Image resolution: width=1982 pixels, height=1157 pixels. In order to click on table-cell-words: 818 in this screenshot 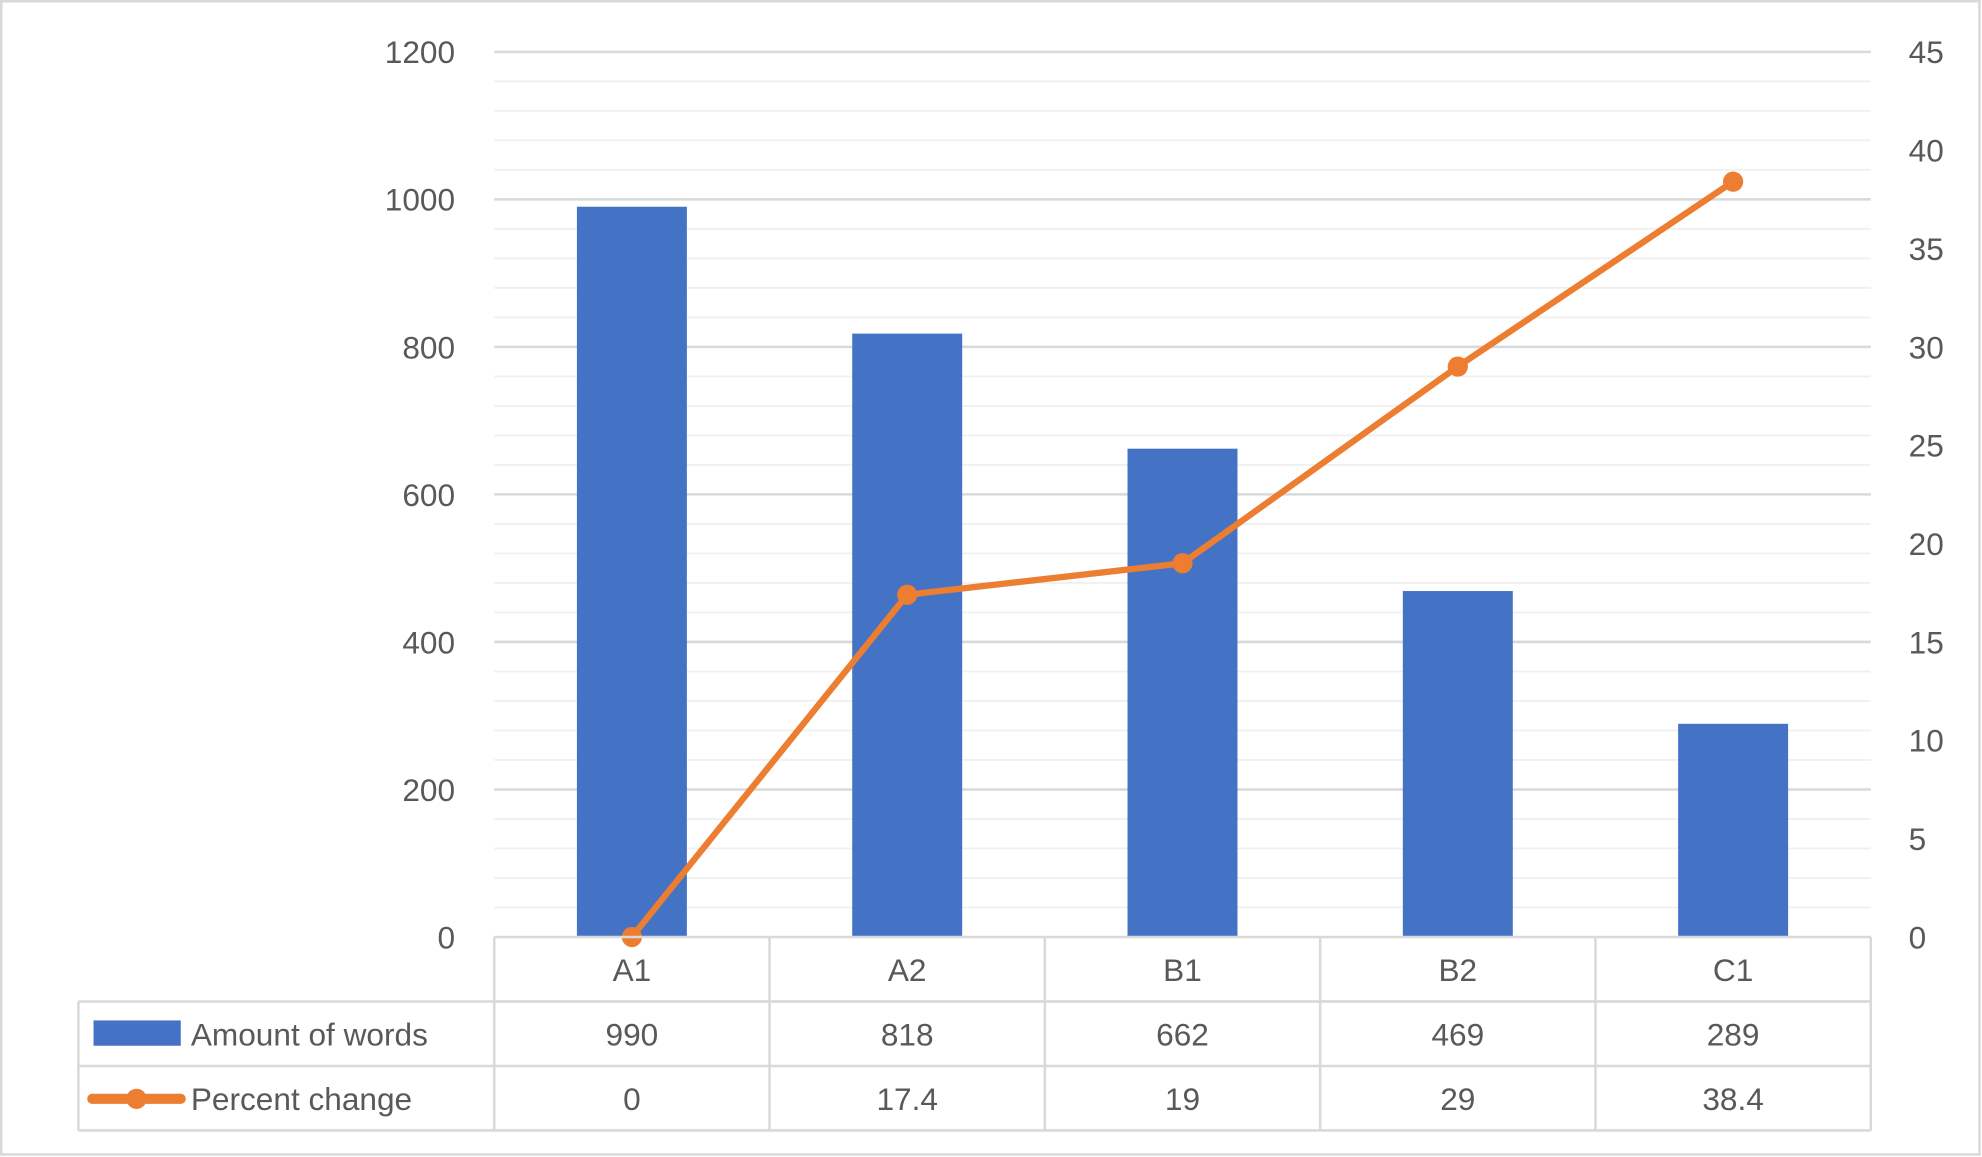, I will do `click(907, 1035)`.